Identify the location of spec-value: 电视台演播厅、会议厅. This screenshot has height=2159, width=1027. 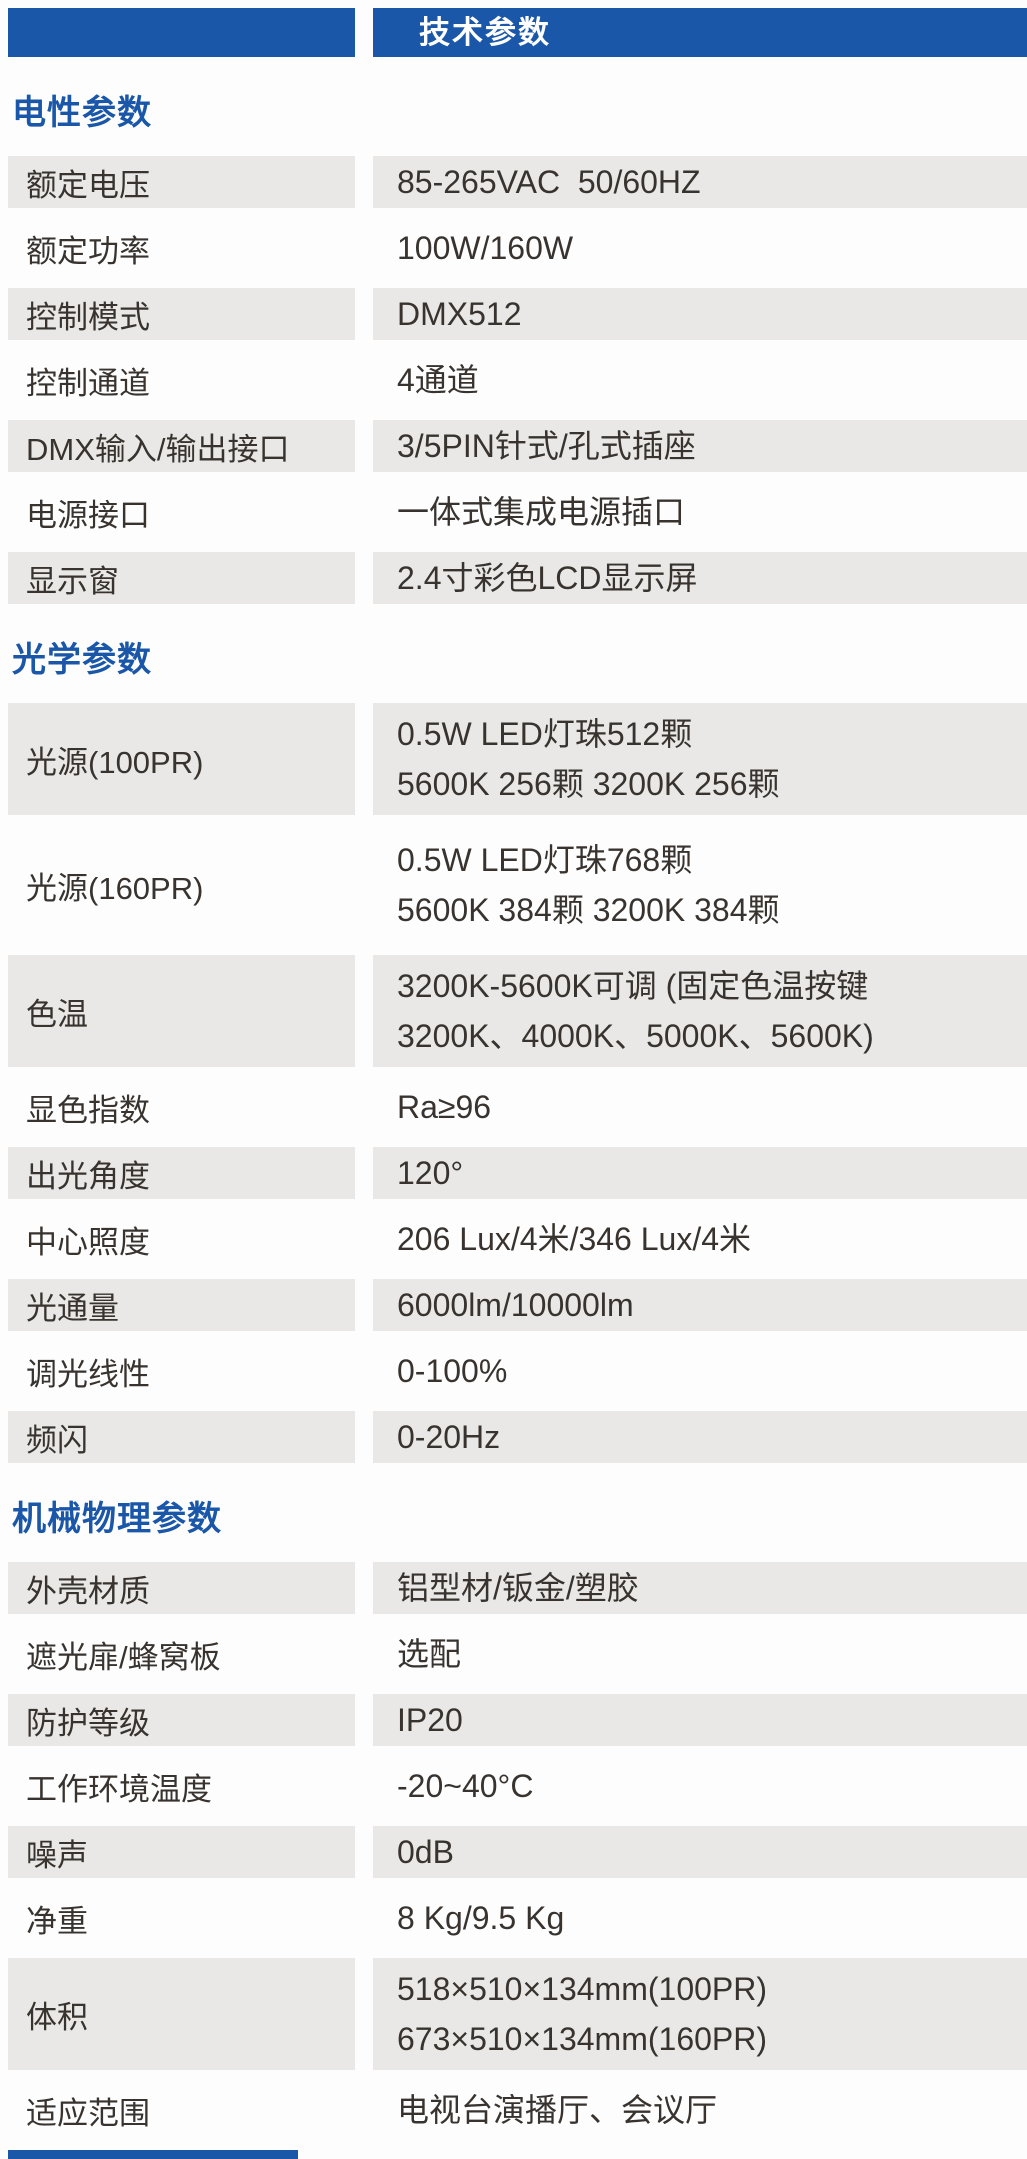
(700, 2110).